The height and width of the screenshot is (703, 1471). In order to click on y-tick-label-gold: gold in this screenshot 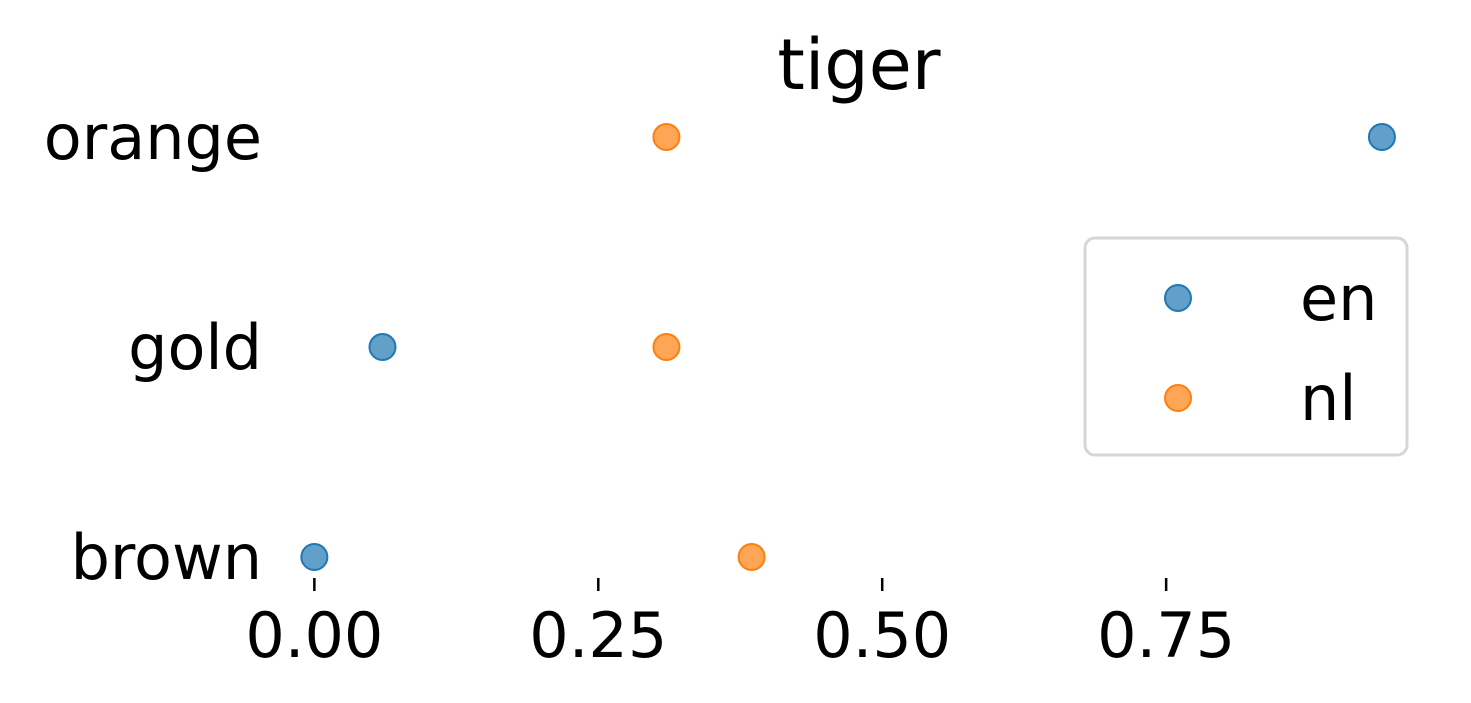, I will do `click(195, 347)`.